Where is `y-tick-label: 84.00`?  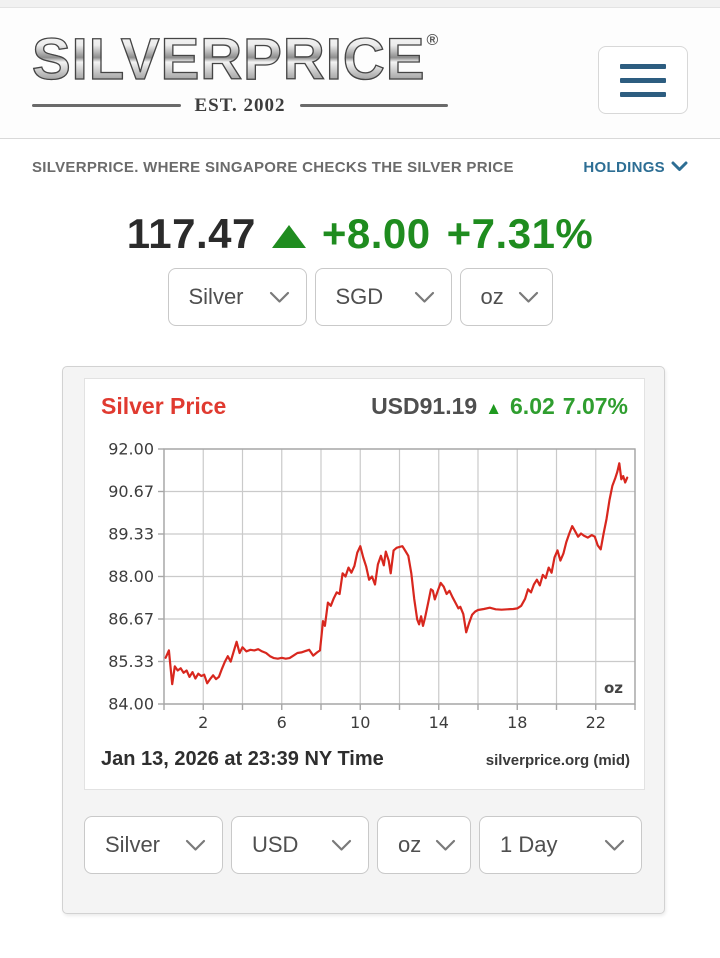 y-tick-label: 84.00 is located at coordinates (131, 704).